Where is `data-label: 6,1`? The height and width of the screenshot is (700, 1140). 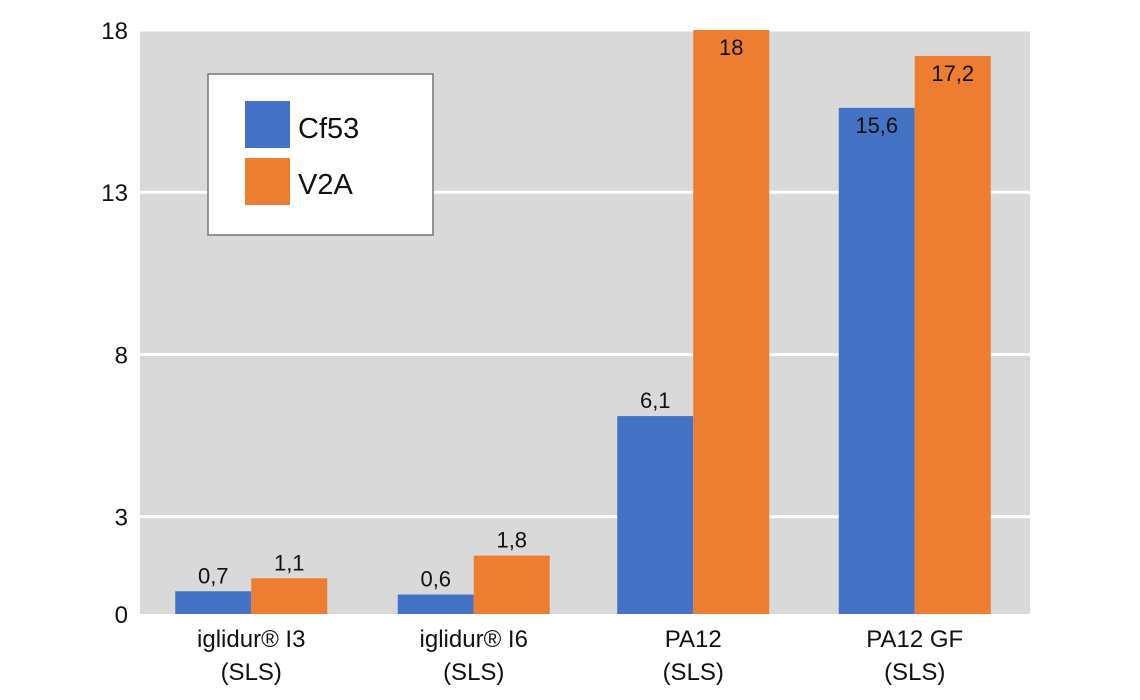 data-label: 6,1 is located at coordinates (655, 400).